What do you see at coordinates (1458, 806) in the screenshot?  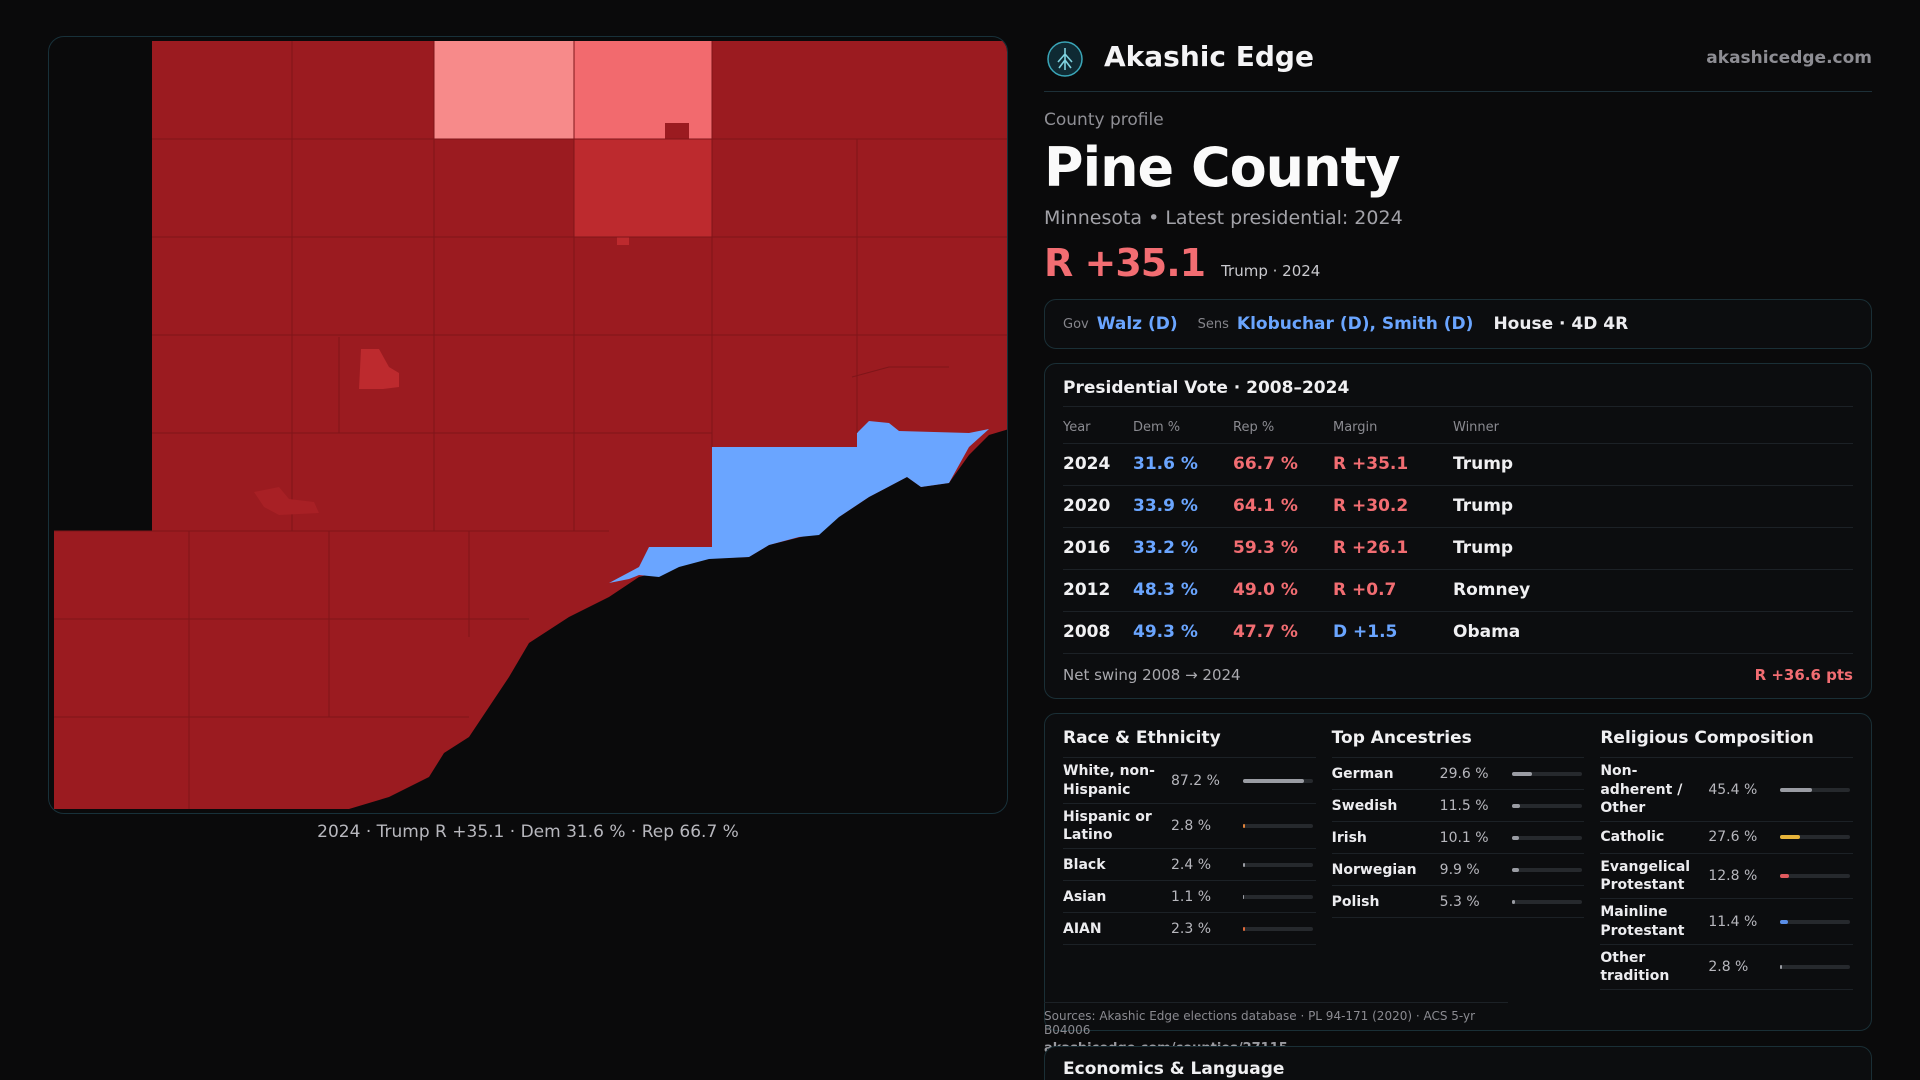 I see `ancestry-row: Swedish 11.5 %` at bounding box center [1458, 806].